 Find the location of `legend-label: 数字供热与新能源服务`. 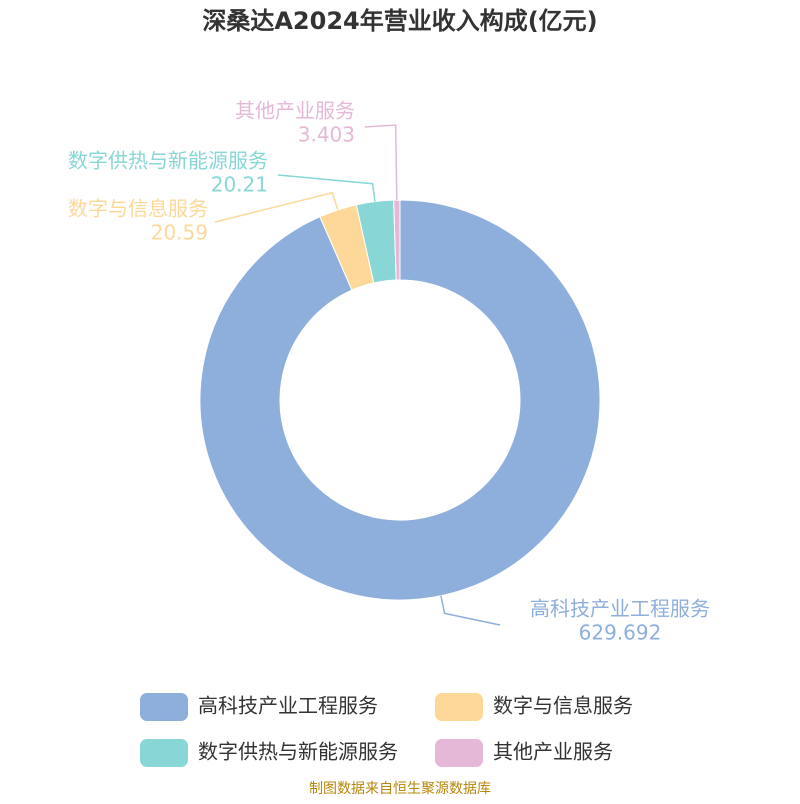

legend-label: 数字供热与新能源服务 is located at coordinates (298, 752).